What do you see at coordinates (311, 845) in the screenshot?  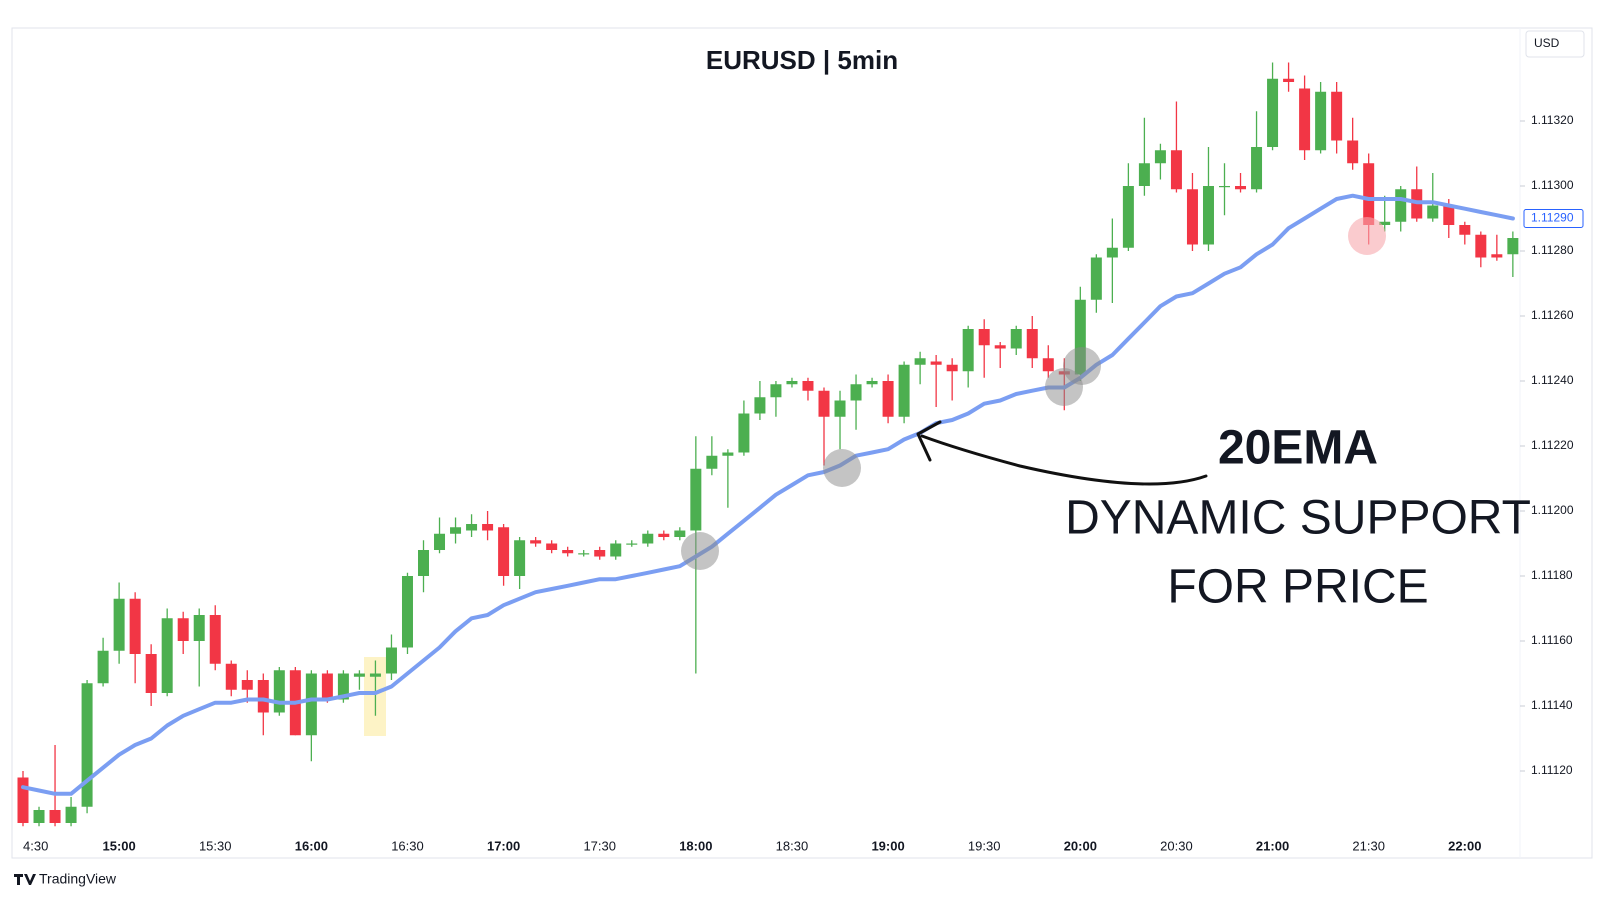 I see `x-tick-label: 16:00` at bounding box center [311, 845].